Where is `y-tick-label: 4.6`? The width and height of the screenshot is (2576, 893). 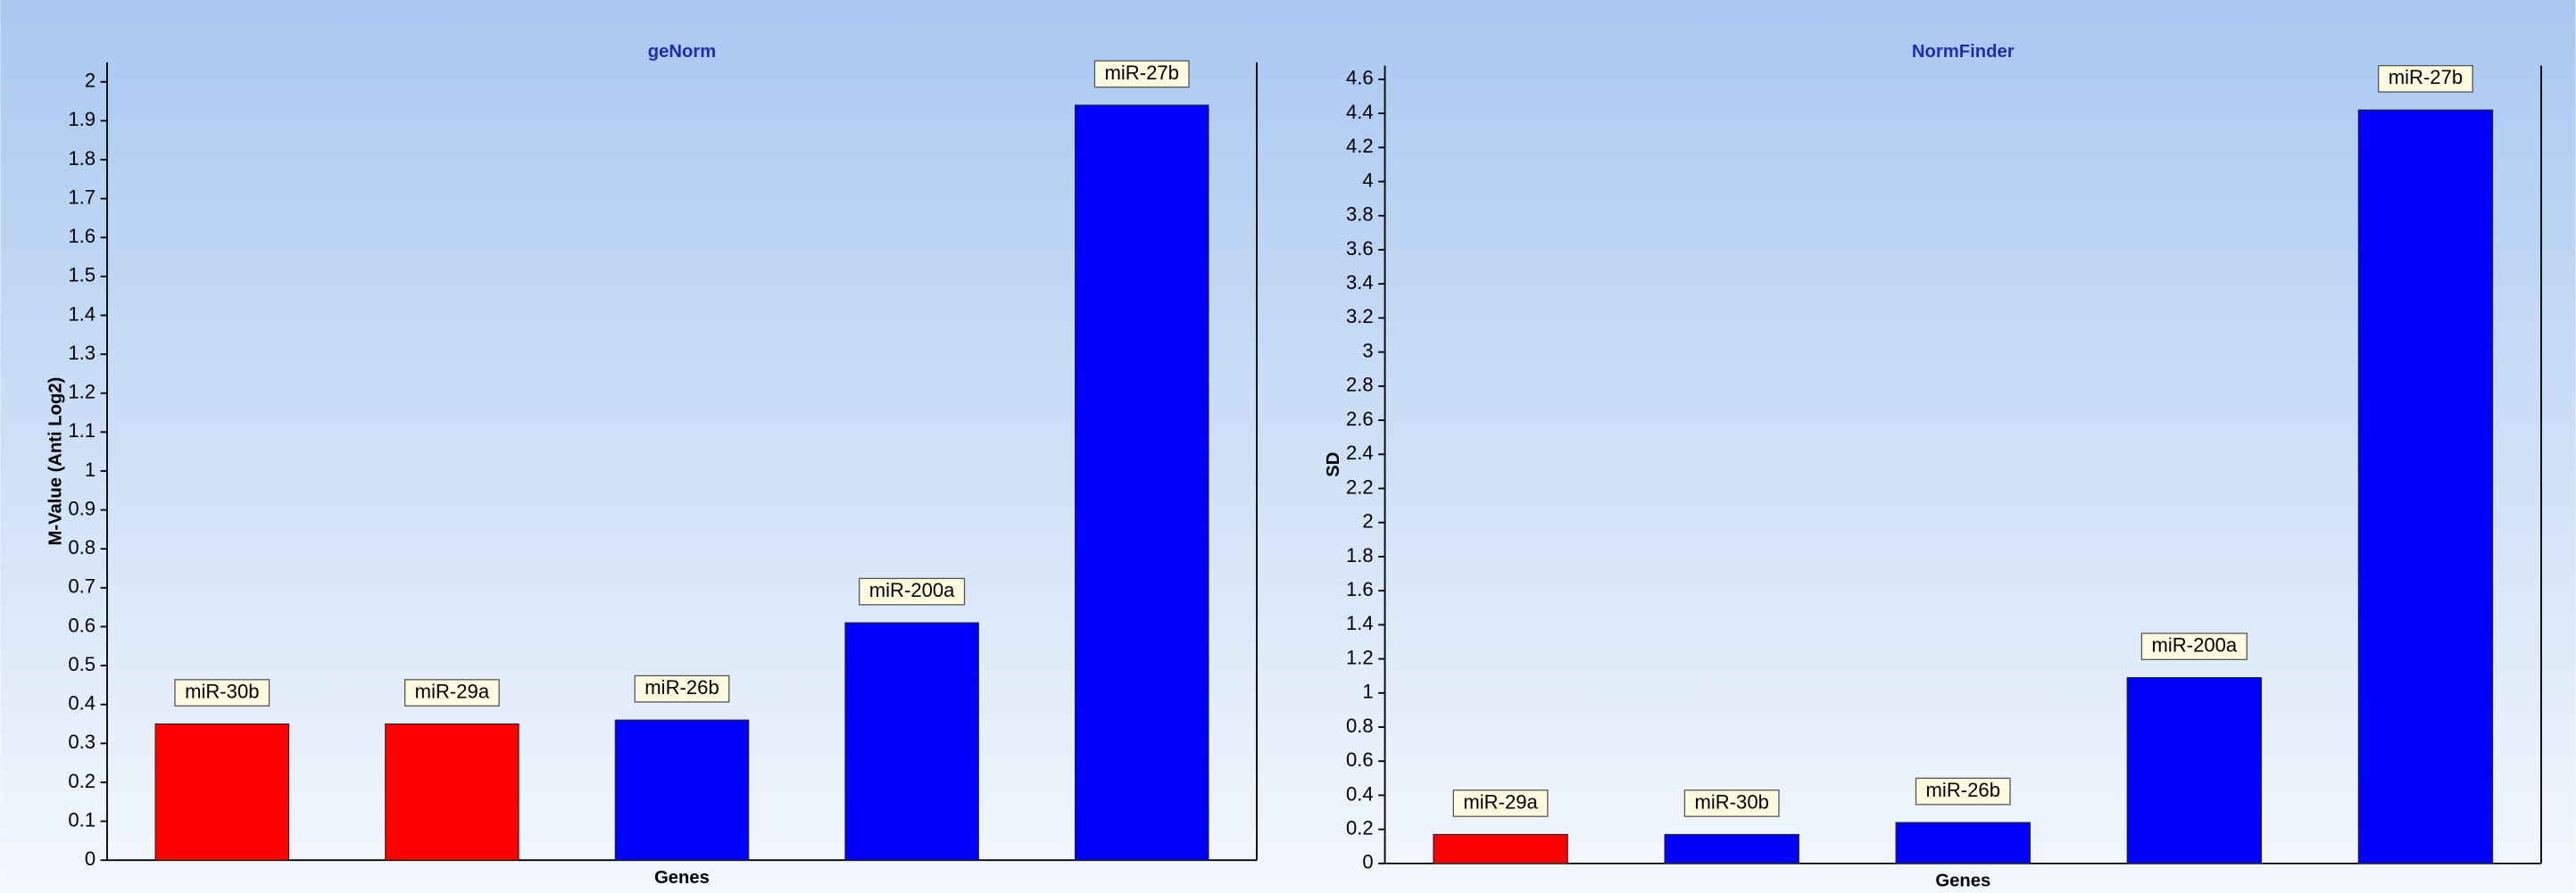 y-tick-label: 4.6 is located at coordinates (1360, 78).